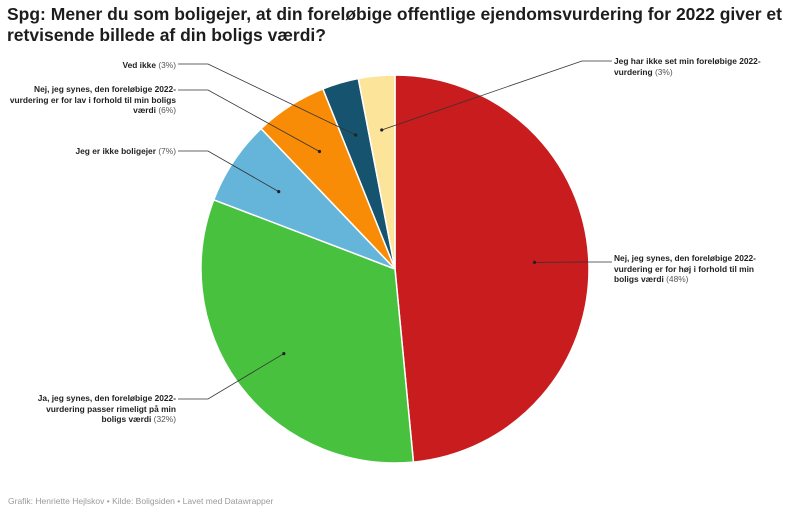  What do you see at coordinates (319, 151) in the screenshot?
I see `leader-dot-too-low` at bounding box center [319, 151].